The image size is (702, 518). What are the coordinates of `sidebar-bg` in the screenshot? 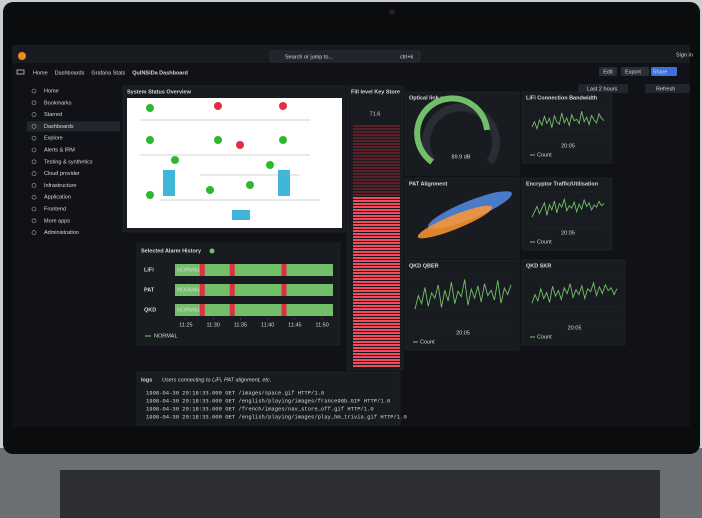 It's located at (66, 254).